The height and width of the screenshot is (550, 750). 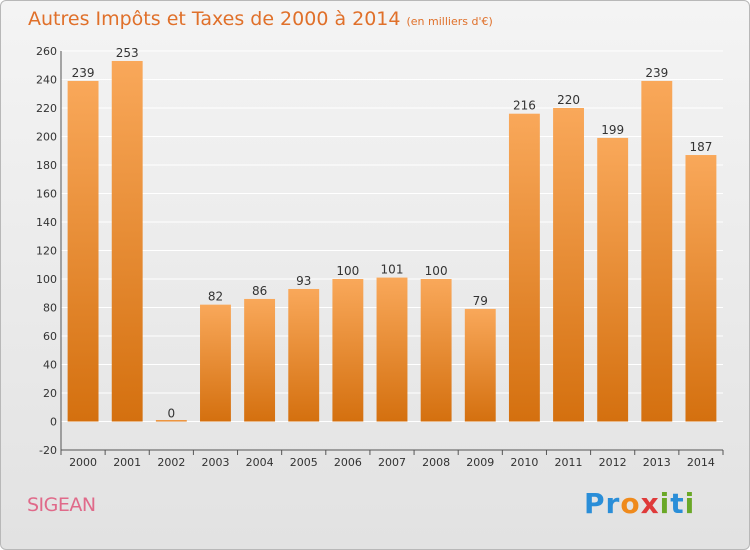 I want to click on bar-2014, so click(x=701, y=288).